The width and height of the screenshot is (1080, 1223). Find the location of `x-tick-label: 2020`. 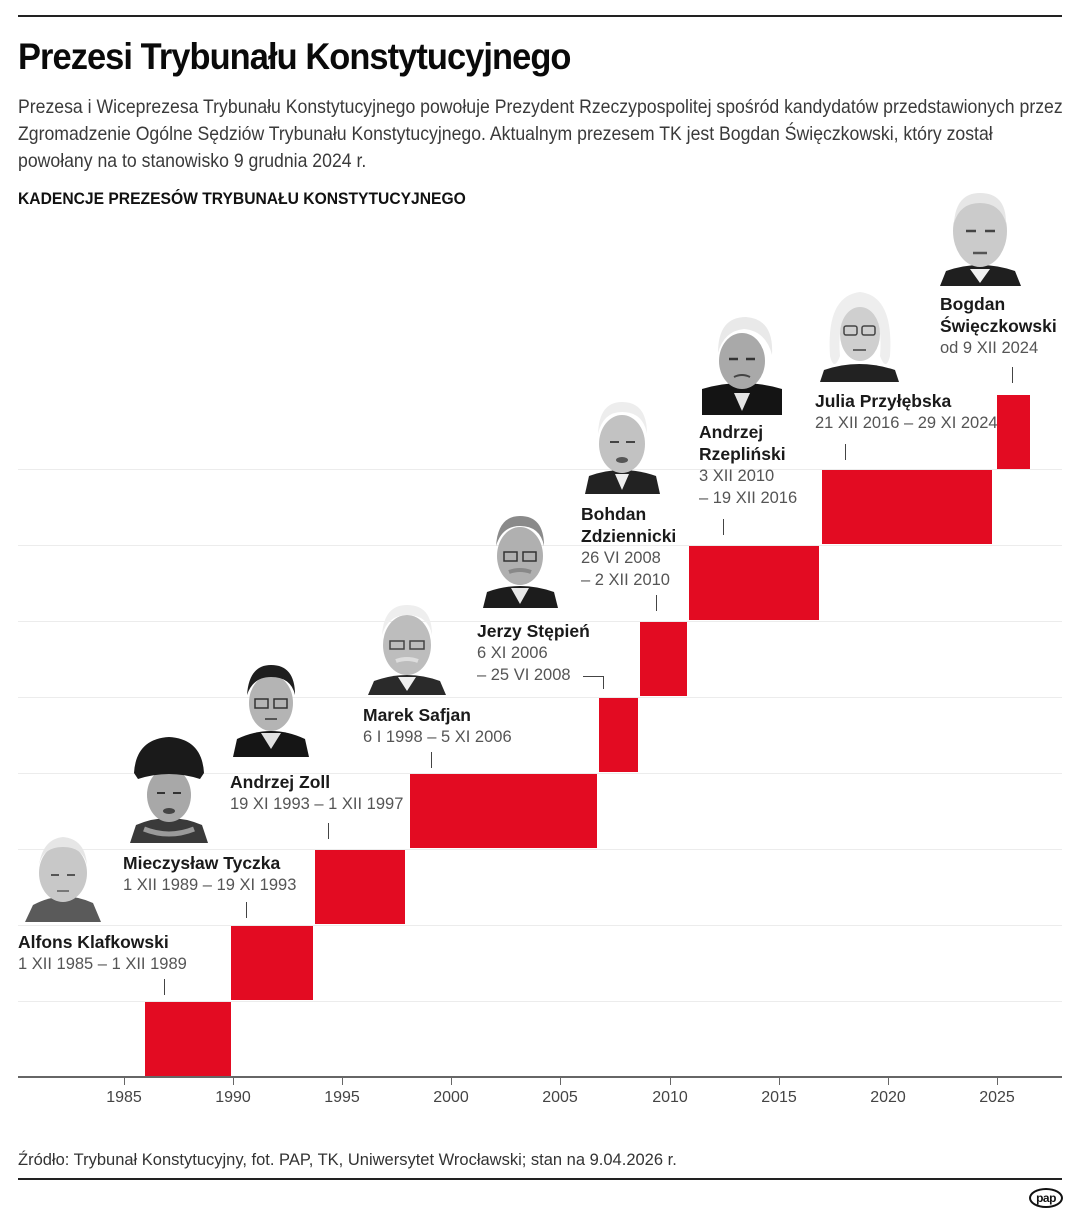

x-tick-label: 2020 is located at coordinates (888, 1097).